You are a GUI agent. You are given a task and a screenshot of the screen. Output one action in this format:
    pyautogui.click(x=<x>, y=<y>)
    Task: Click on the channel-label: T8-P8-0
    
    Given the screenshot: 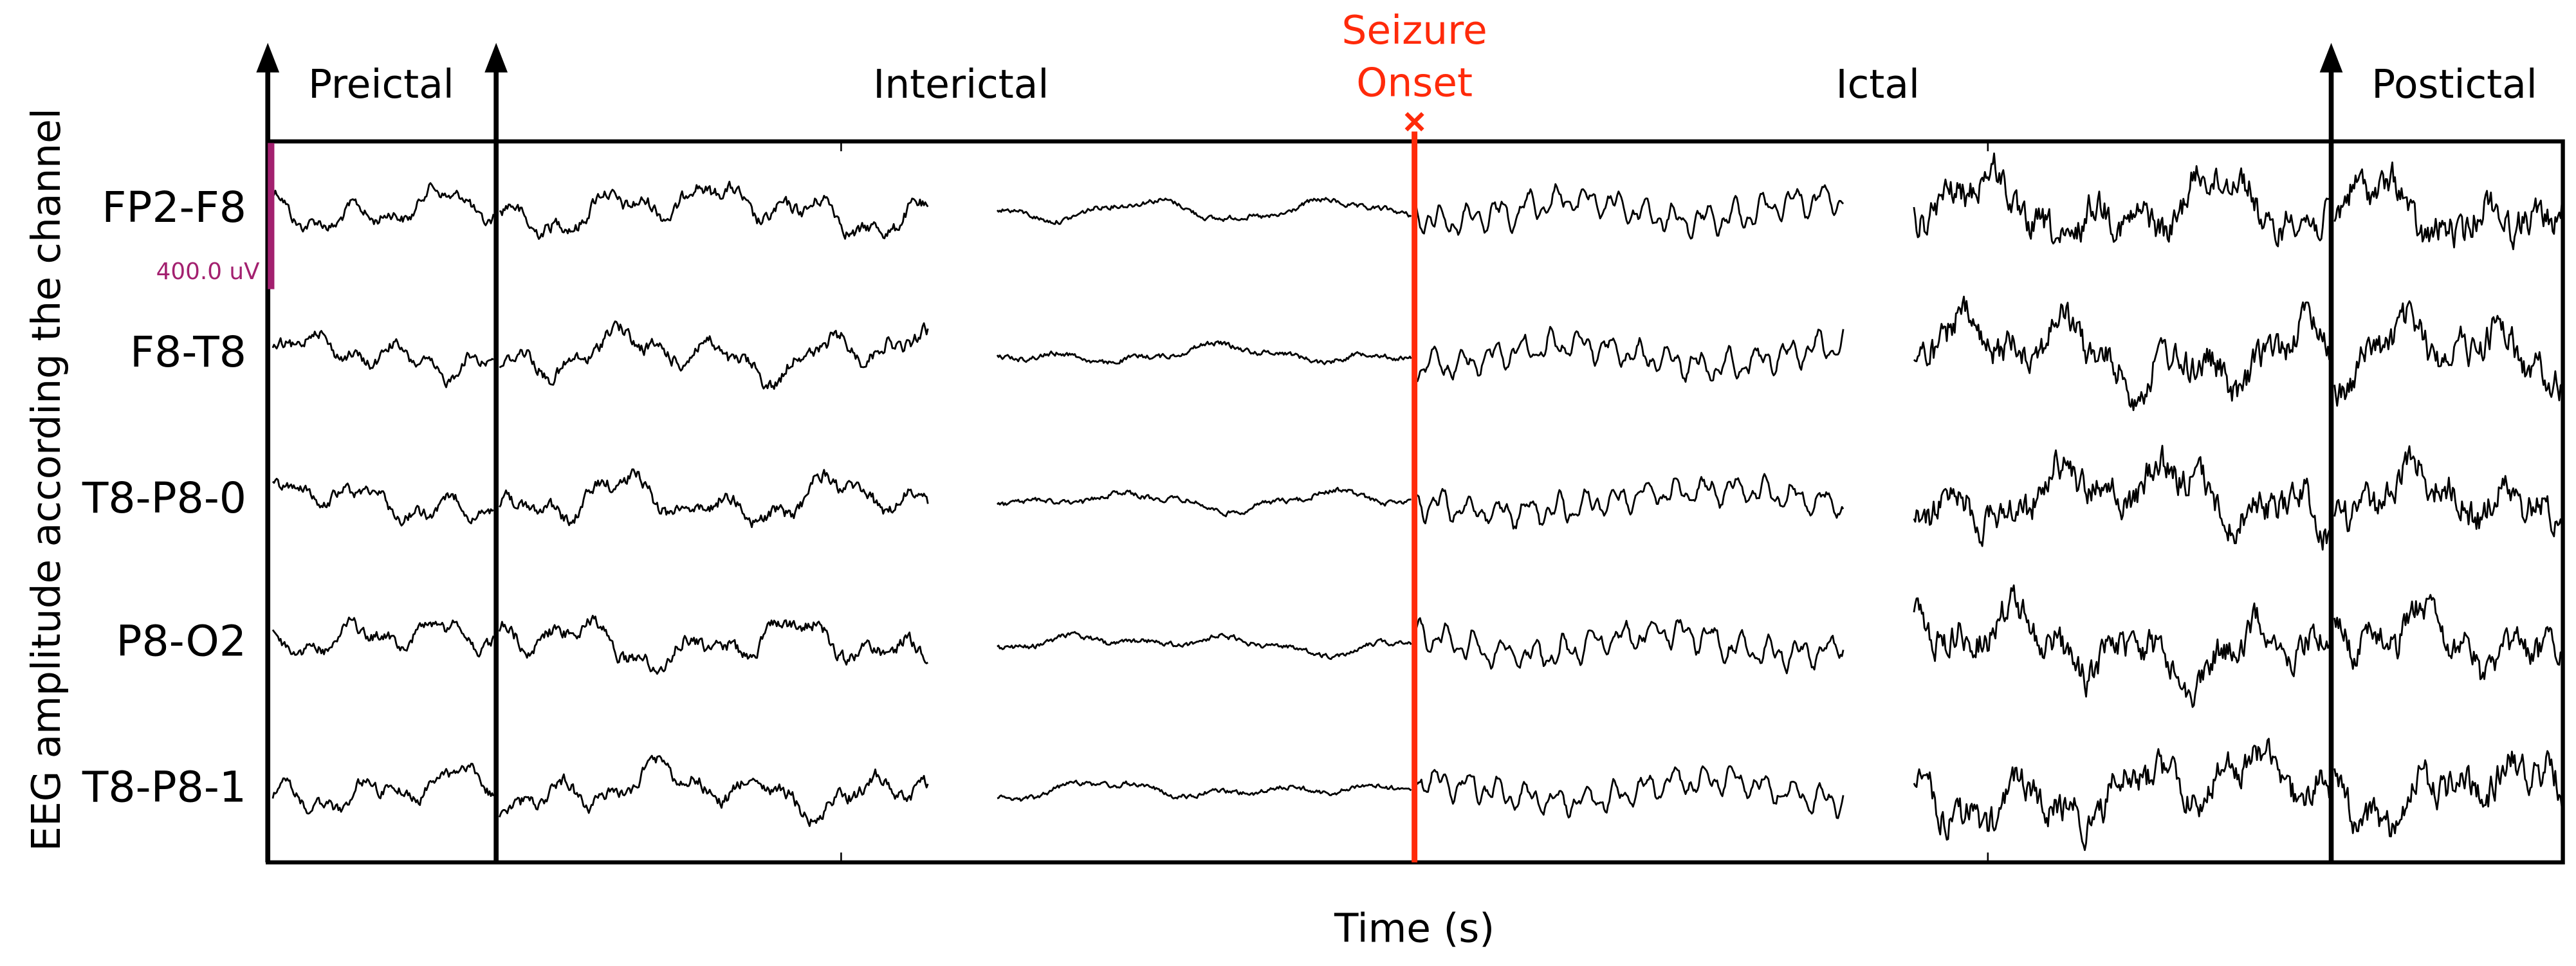 What is the action you would take?
    pyautogui.click(x=164, y=498)
    